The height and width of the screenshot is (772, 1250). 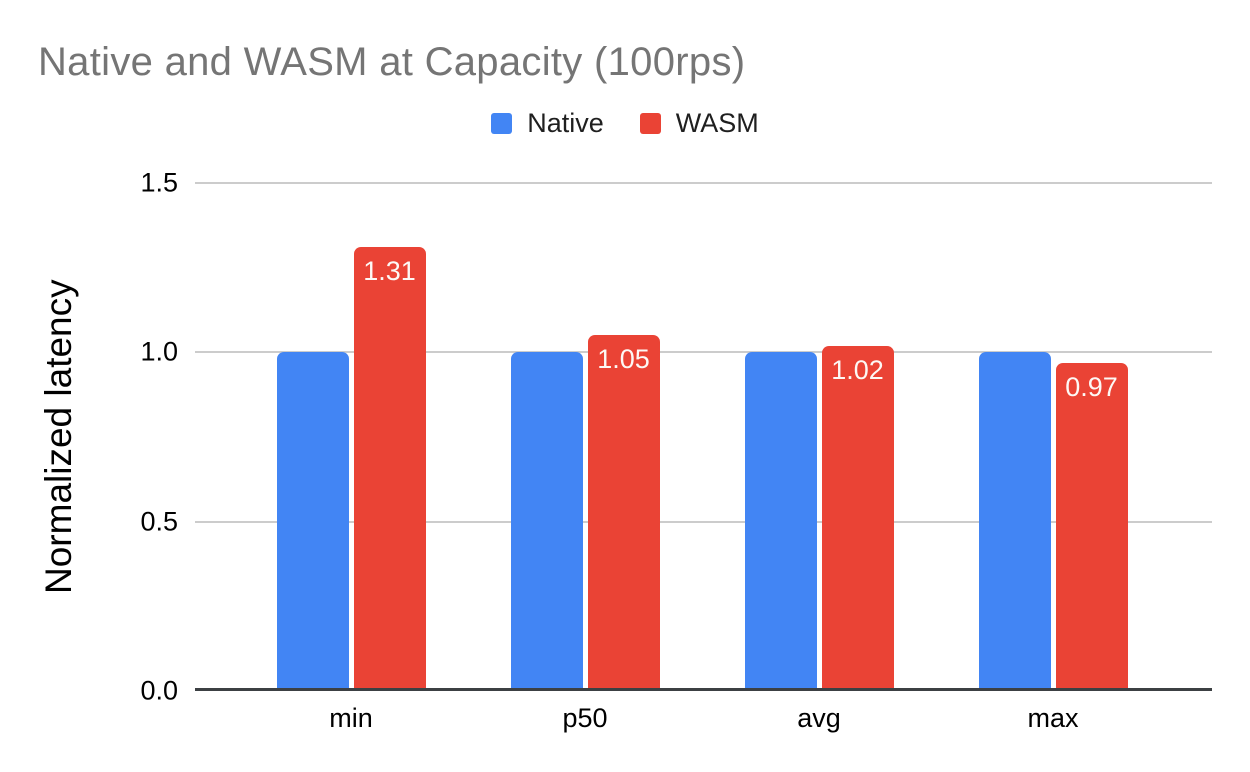 I want to click on wasm-swatch-icon, so click(x=650, y=123).